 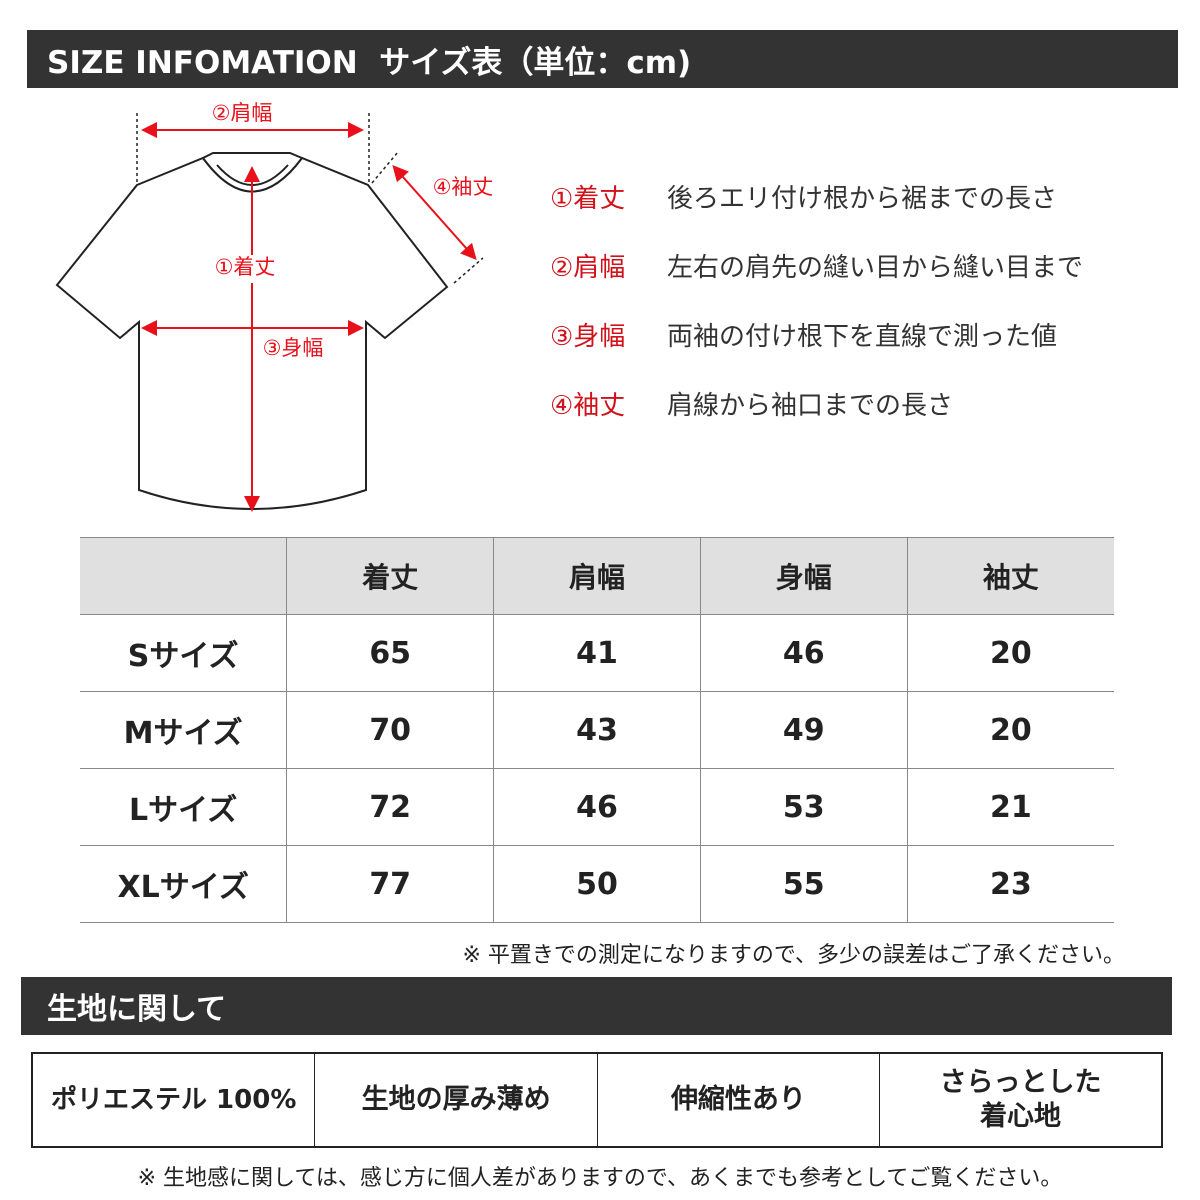 What do you see at coordinates (1010, 807) in the screenshot?
I see `size-value: 21` at bounding box center [1010, 807].